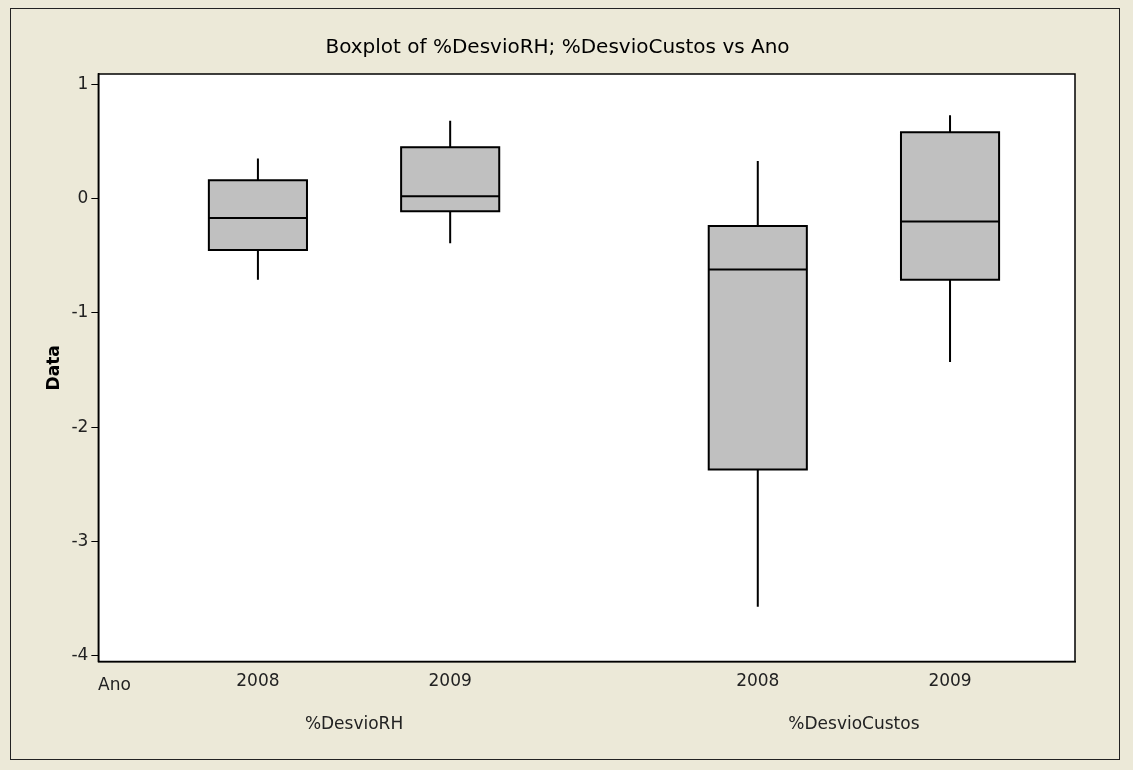 The width and height of the screenshot is (1133, 770). Describe the element at coordinates (83, 197) in the screenshot. I see `y-tick-label: 0` at that location.